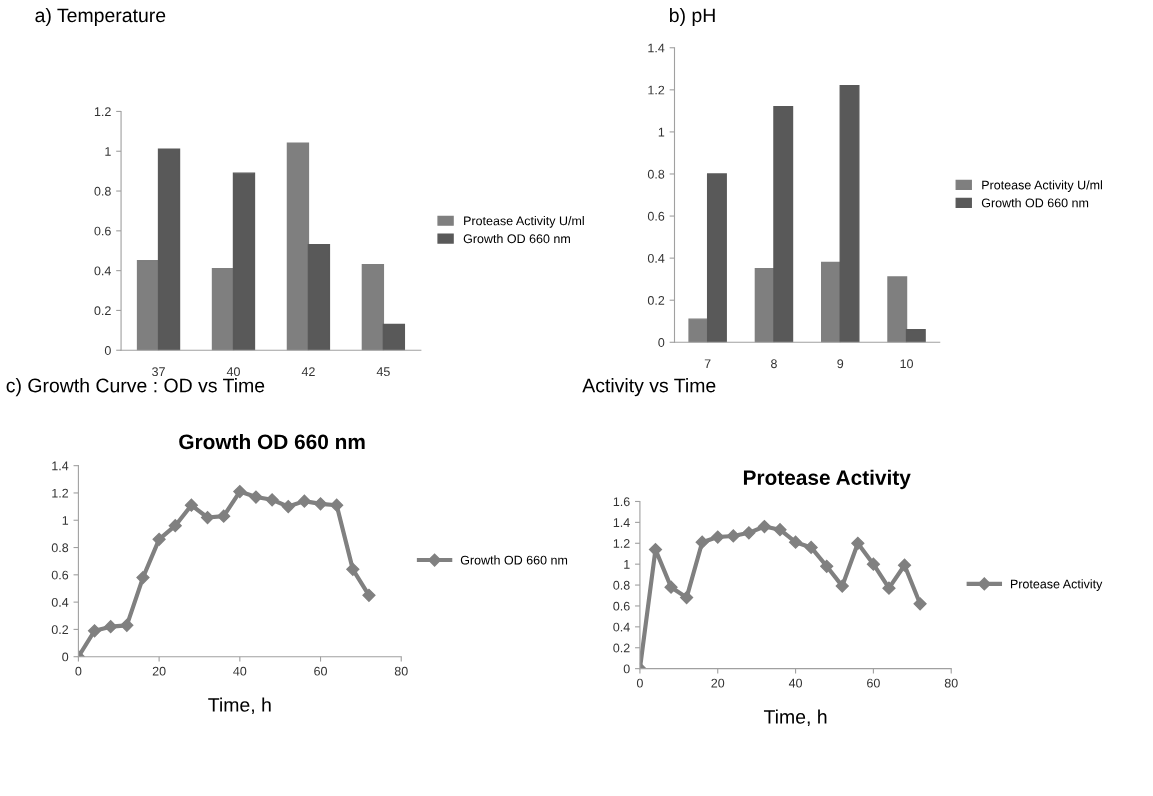  What do you see at coordinates (692, 17) in the screenshot?
I see `chart-title: b) pH` at bounding box center [692, 17].